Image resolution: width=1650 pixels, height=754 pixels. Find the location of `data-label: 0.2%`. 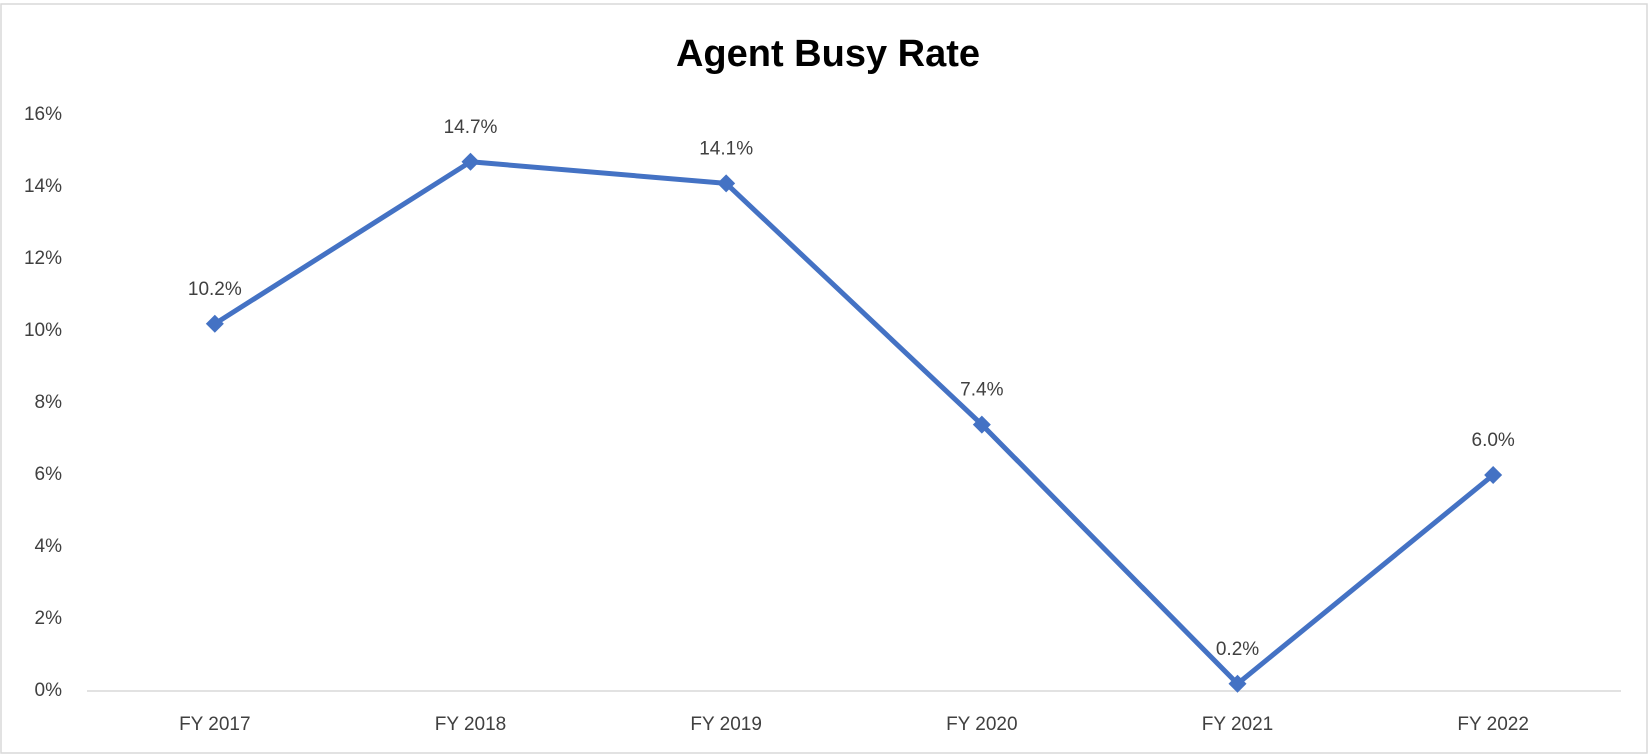

data-label: 0.2% is located at coordinates (1237, 649).